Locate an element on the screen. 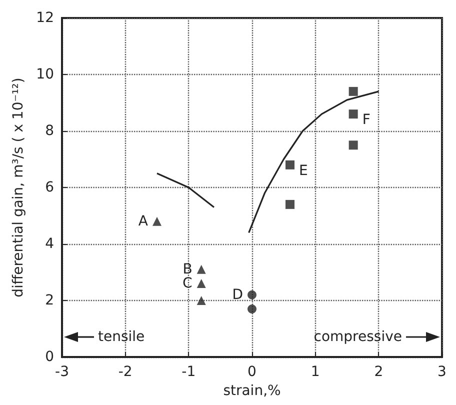 This screenshot has height=405, width=456. annotation: C is located at coordinates (187, 284).